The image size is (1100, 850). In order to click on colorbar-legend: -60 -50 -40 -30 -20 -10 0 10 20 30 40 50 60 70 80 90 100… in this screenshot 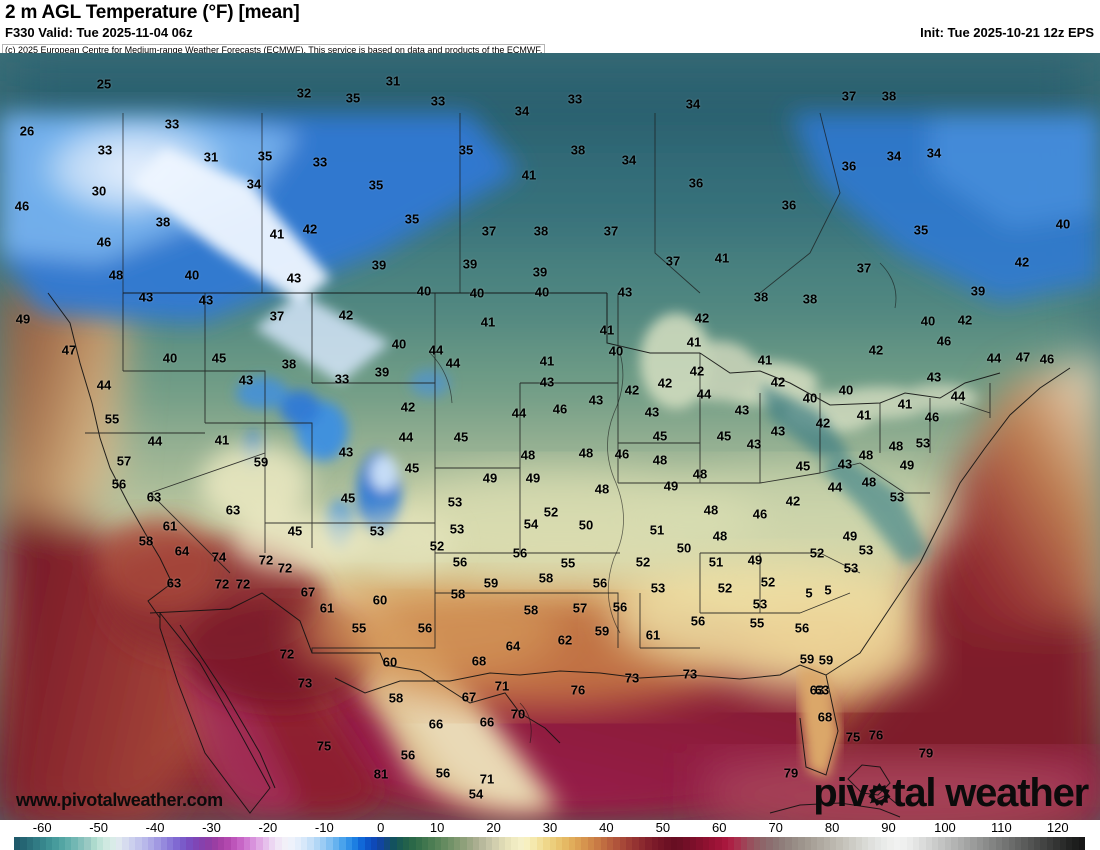, I will do `click(550, 835)`.